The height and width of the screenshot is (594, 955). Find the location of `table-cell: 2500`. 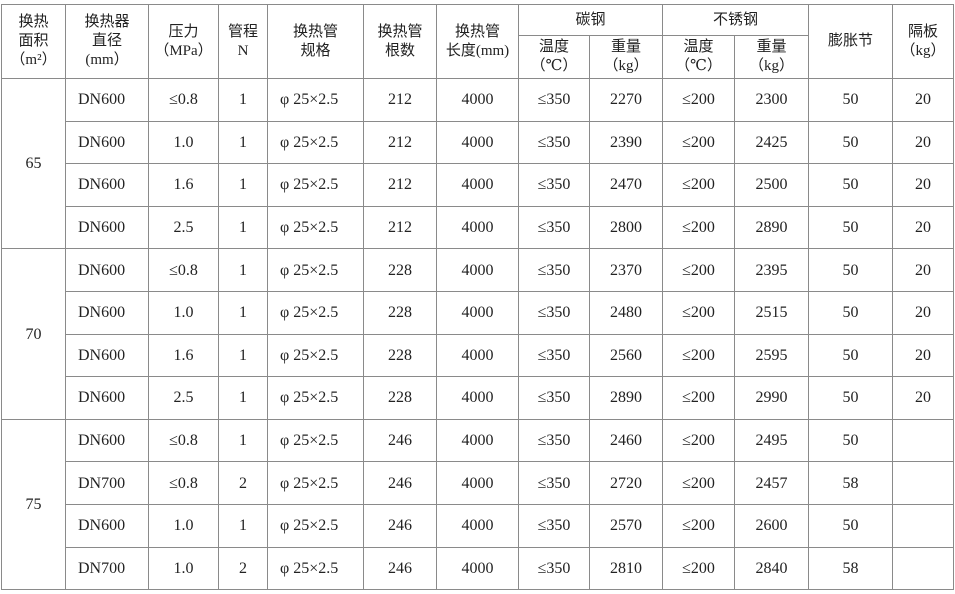

table-cell: 2500 is located at coordinates (771, 185).